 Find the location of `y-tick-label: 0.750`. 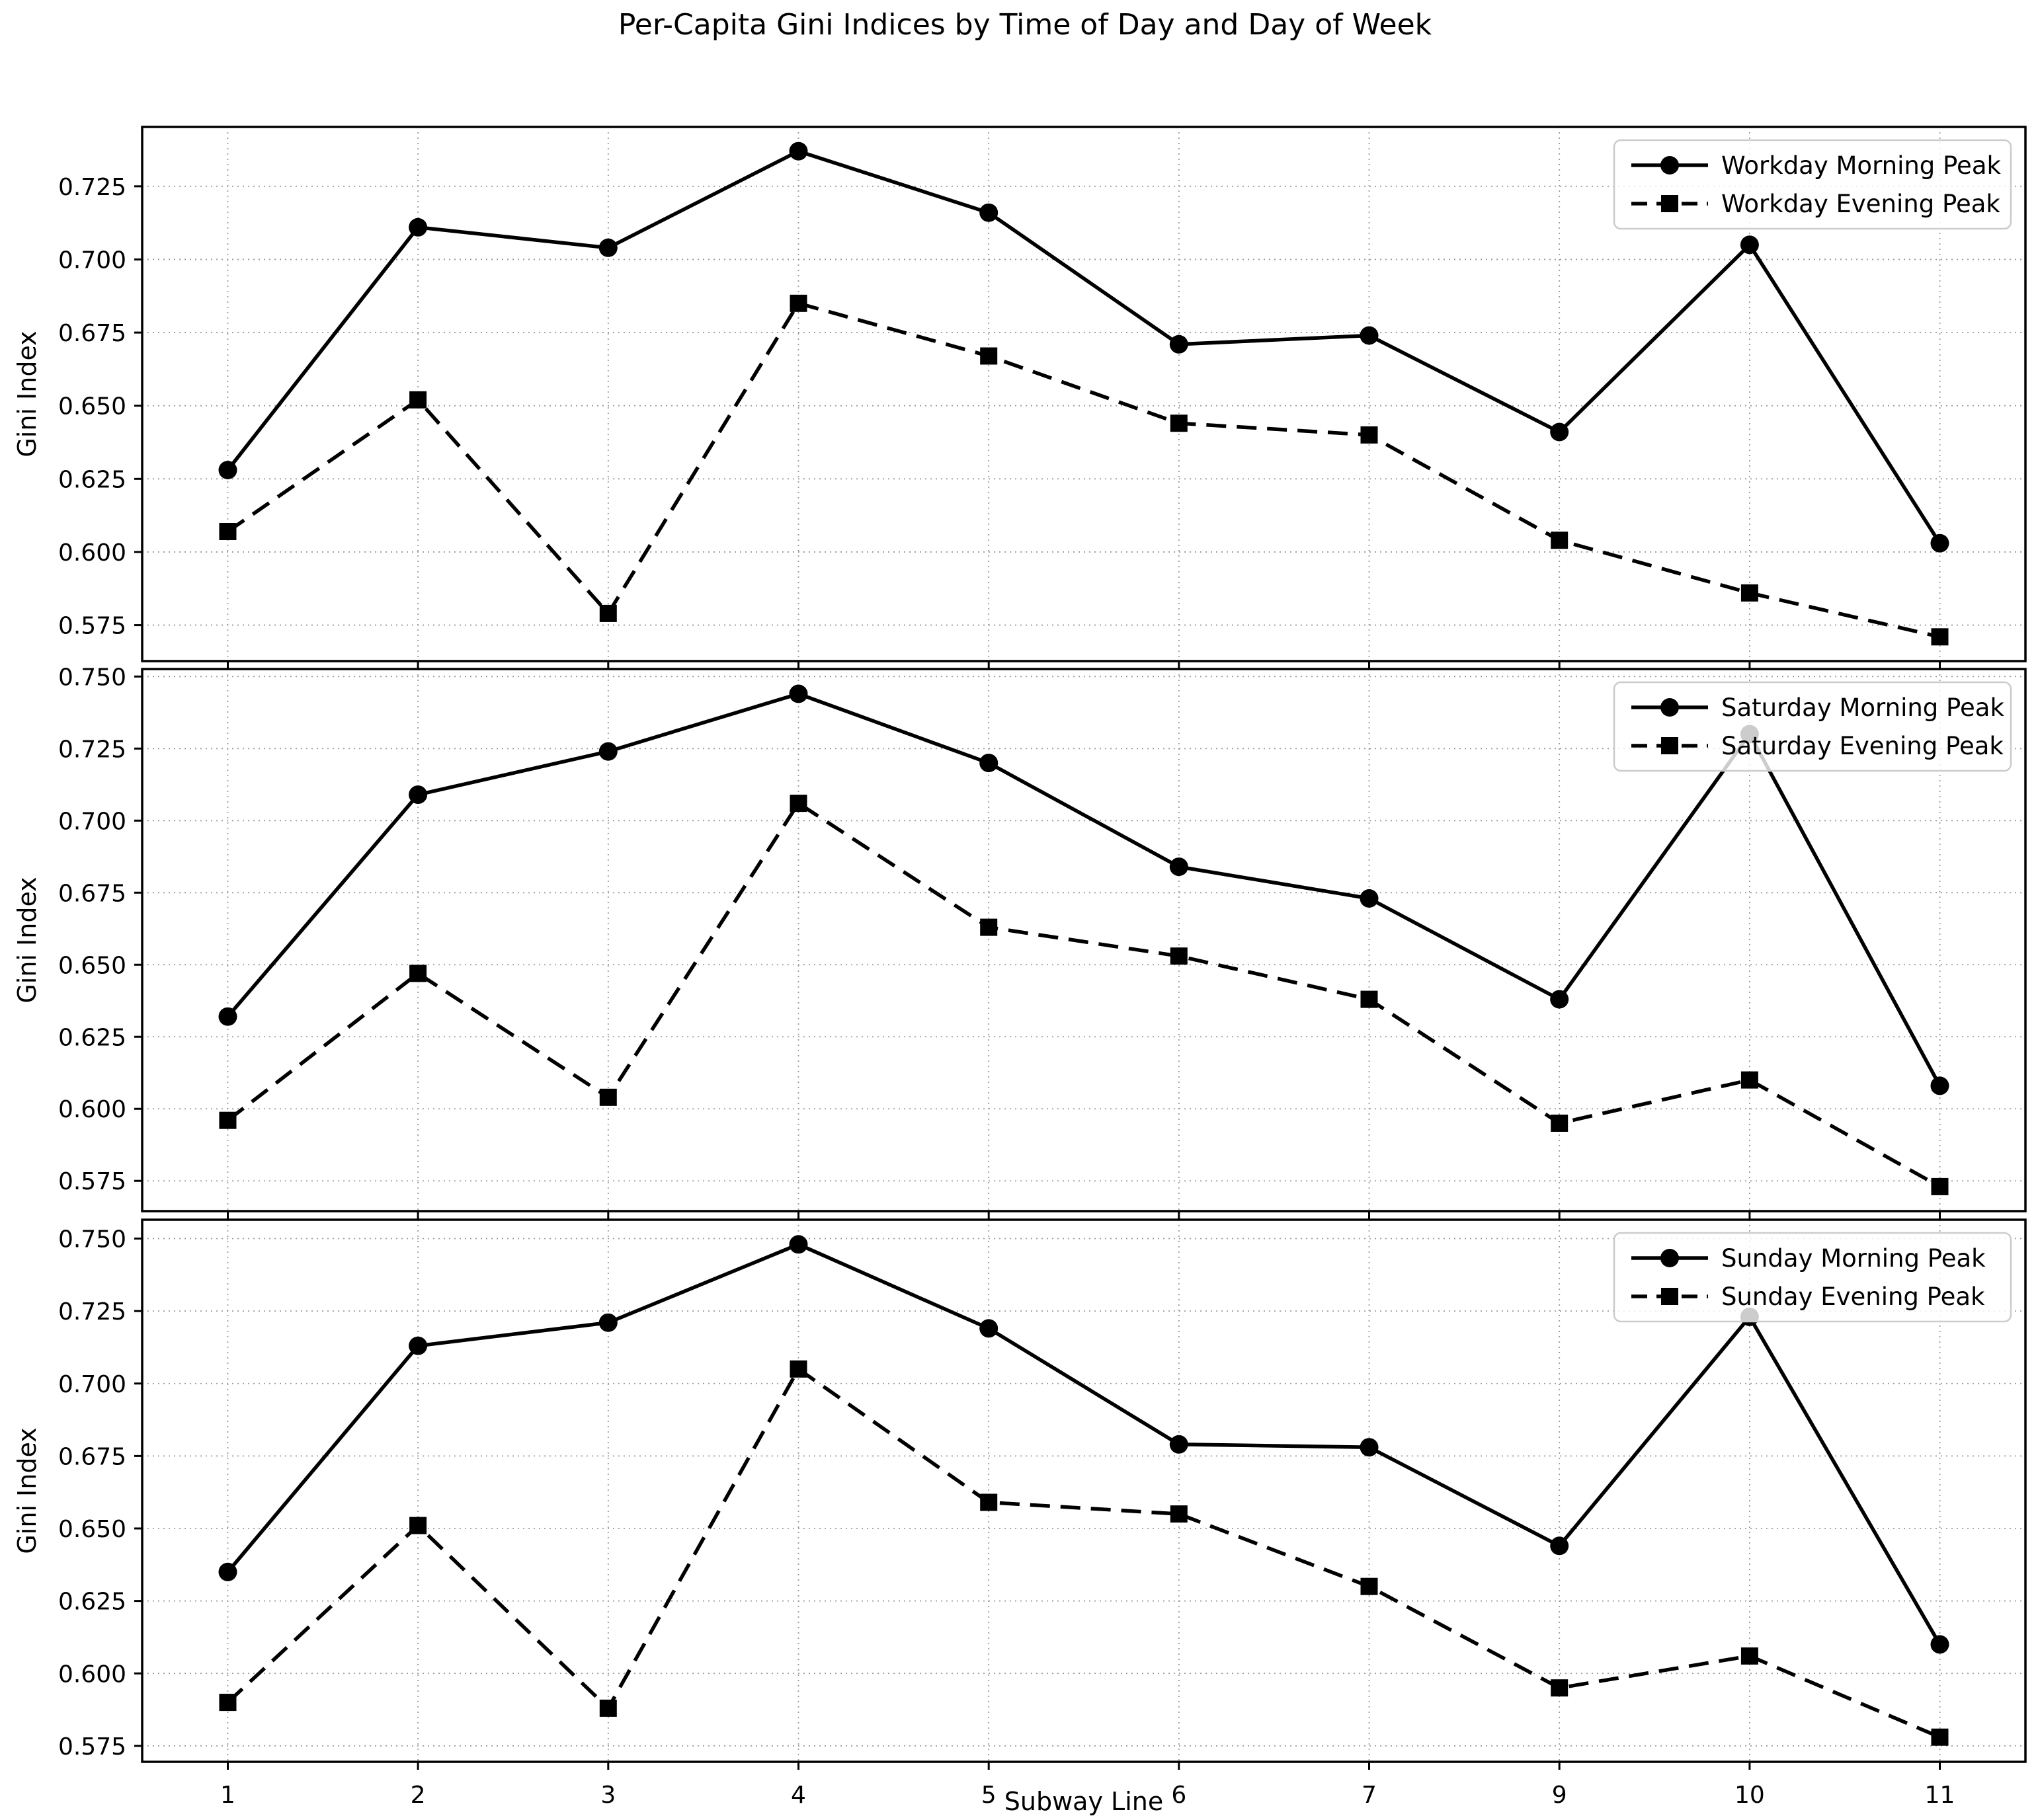

y-tick-label: 0.750 is located at coordinates (92, 677).